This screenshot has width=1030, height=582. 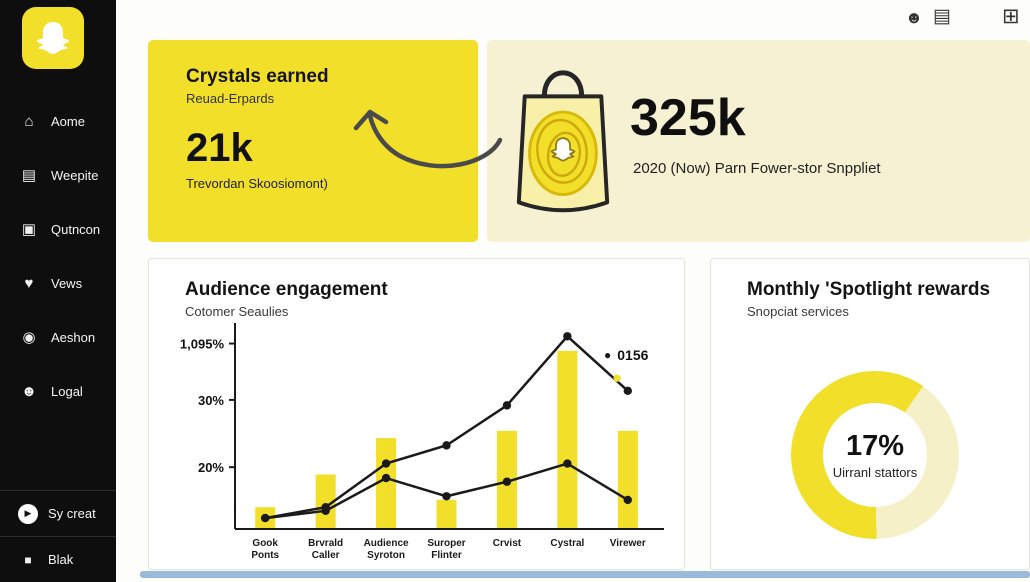 I want to click on svg-text: Audience, so click(x=386, y=543).